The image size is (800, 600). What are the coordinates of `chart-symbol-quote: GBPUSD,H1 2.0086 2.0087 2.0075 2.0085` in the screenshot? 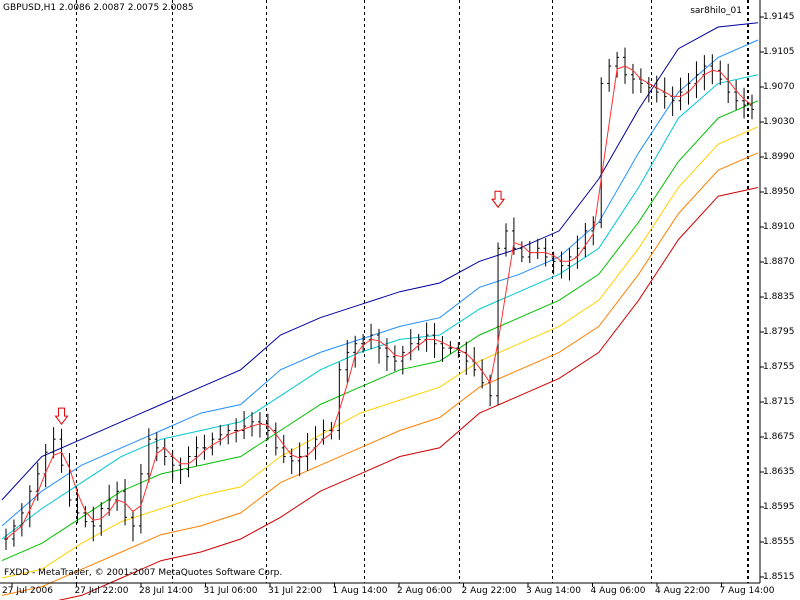 It's located at (98, 8).